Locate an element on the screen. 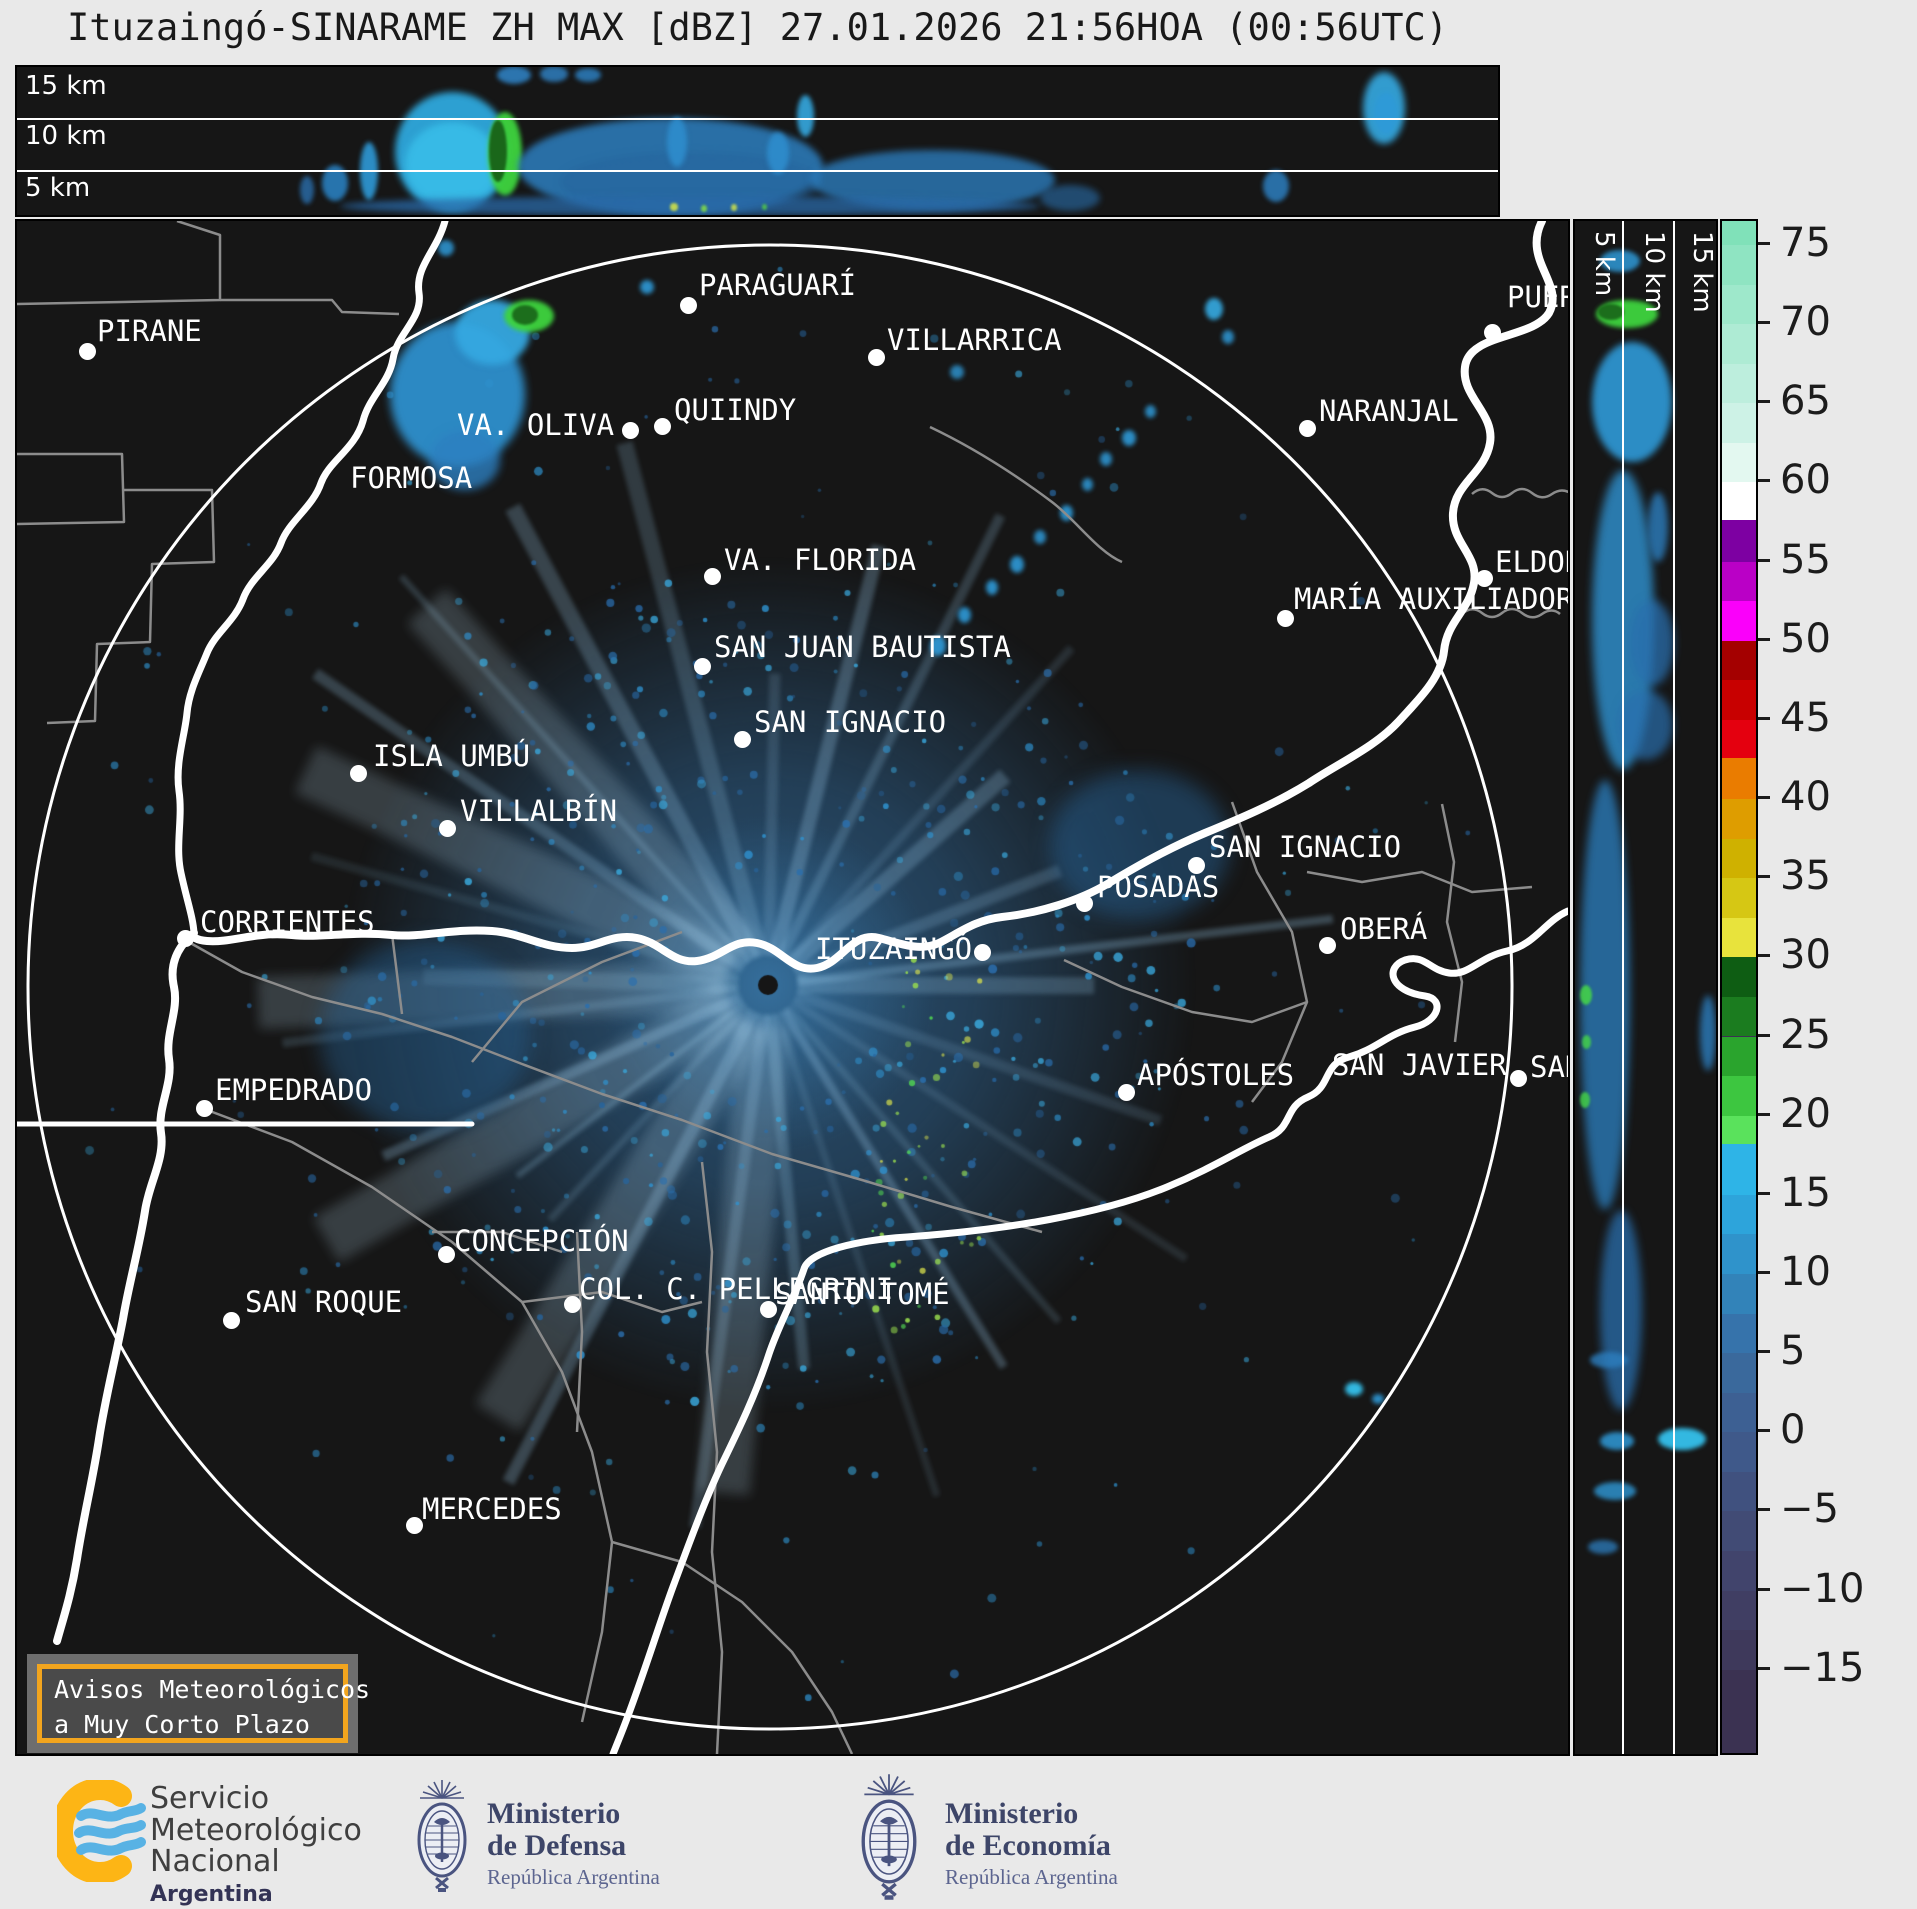 This screenshot has height=1909, width=1917. smn-line3: Nacional is located at coordinates (215, 1861).